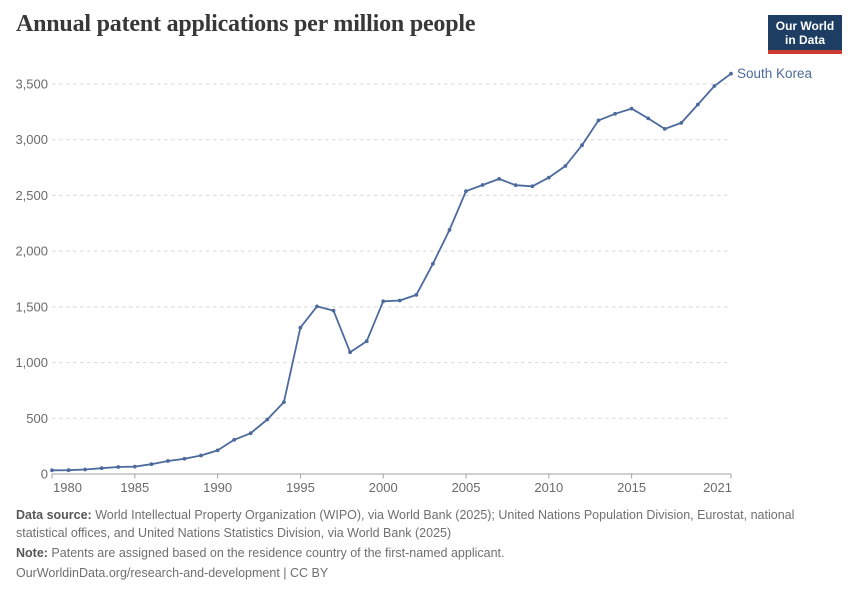  Describe the element at coordinates (37, 418) in the screenshot. I see `y-tick-label: 500` at that location.